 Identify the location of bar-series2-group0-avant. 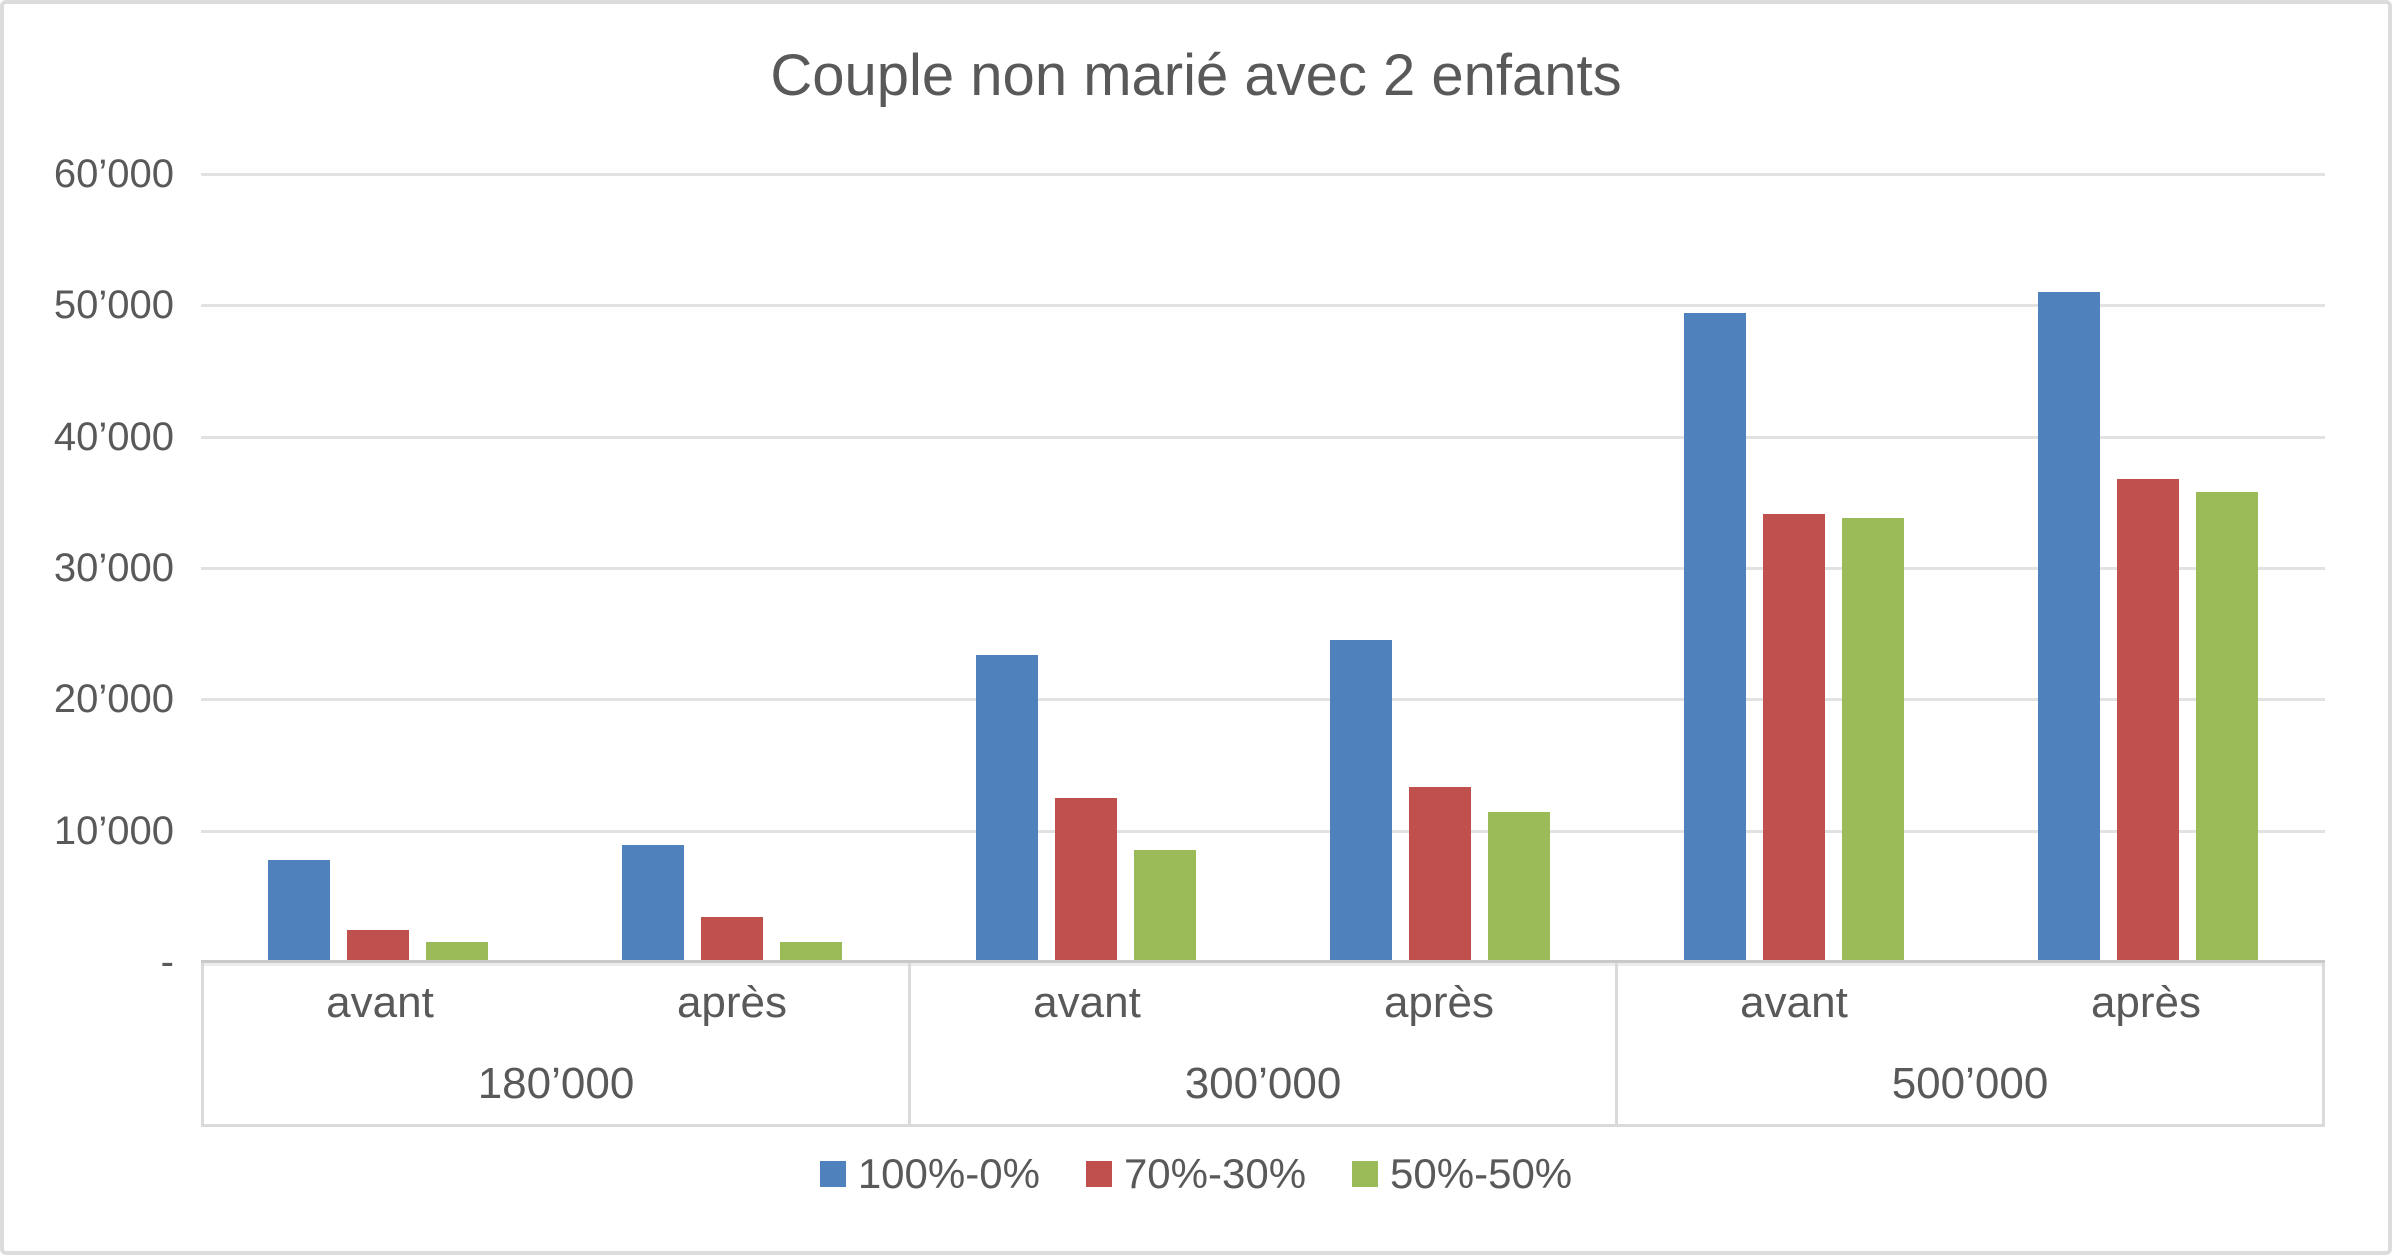
(457, 952).